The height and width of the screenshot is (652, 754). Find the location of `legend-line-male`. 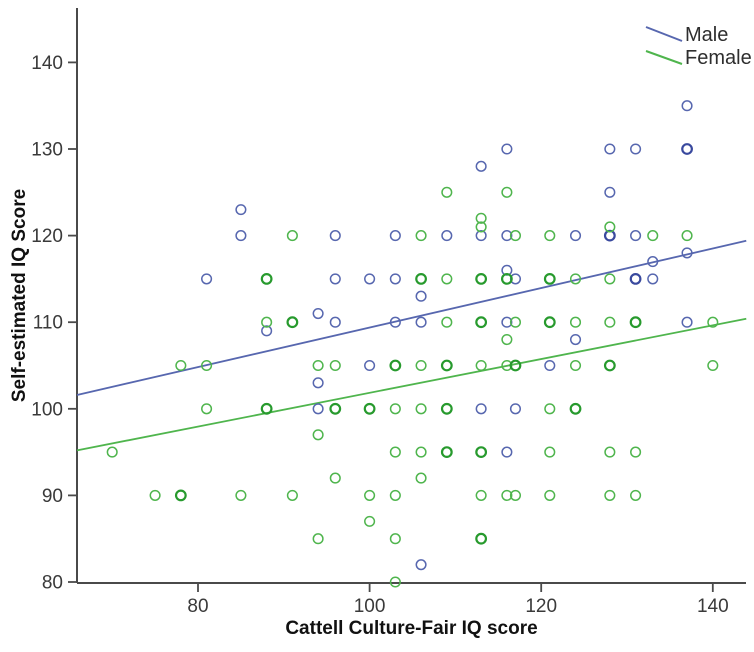

legend-line-male is located at coordinates (664, 34).